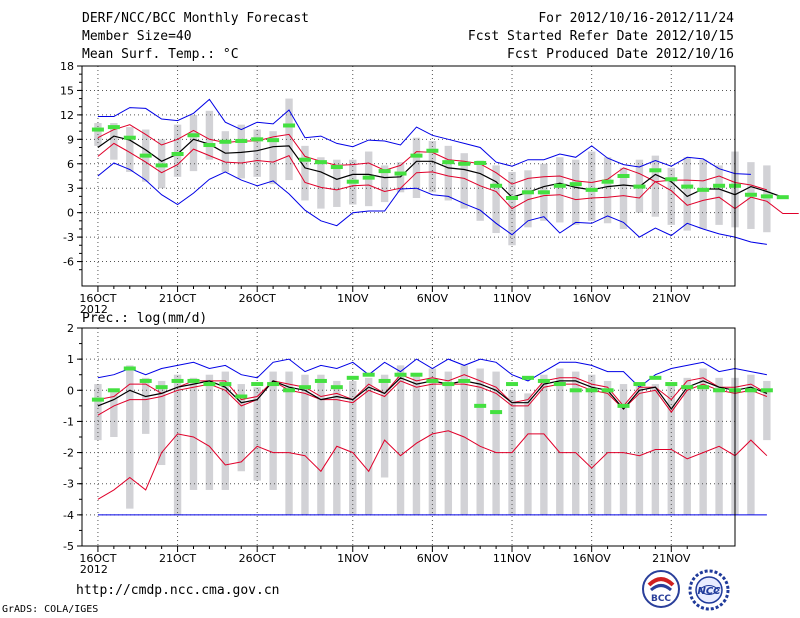 The image size is (800, 618). I want to click on temp-lower-line, so click(448, 178).